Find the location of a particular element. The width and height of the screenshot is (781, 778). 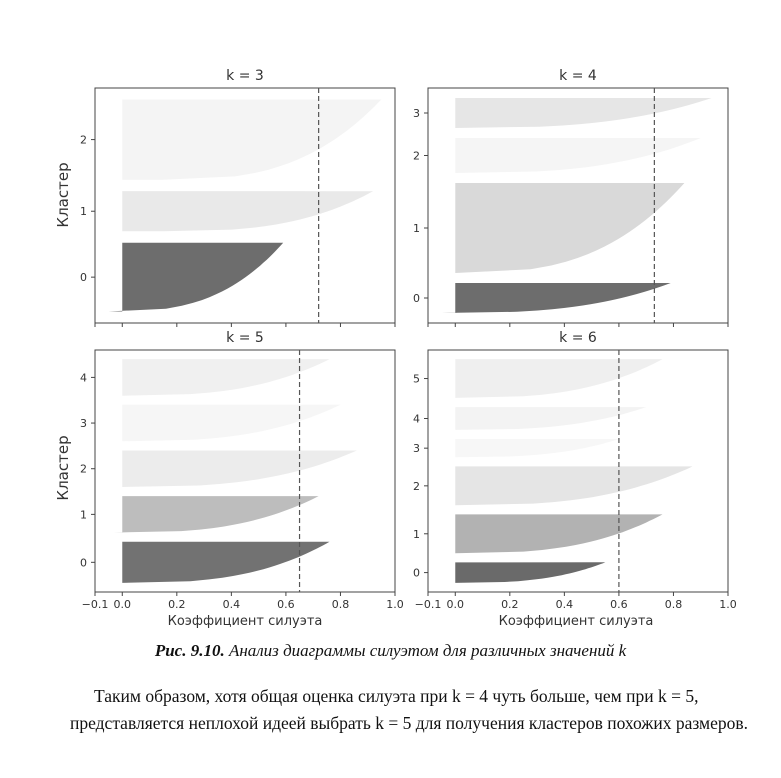

silhouette-panel: k = 6 0 1 2 3 4 5 −0.1 0.0 0.2 0.4 0.6 0.8 1.0 is located at coordinates (575, 470).